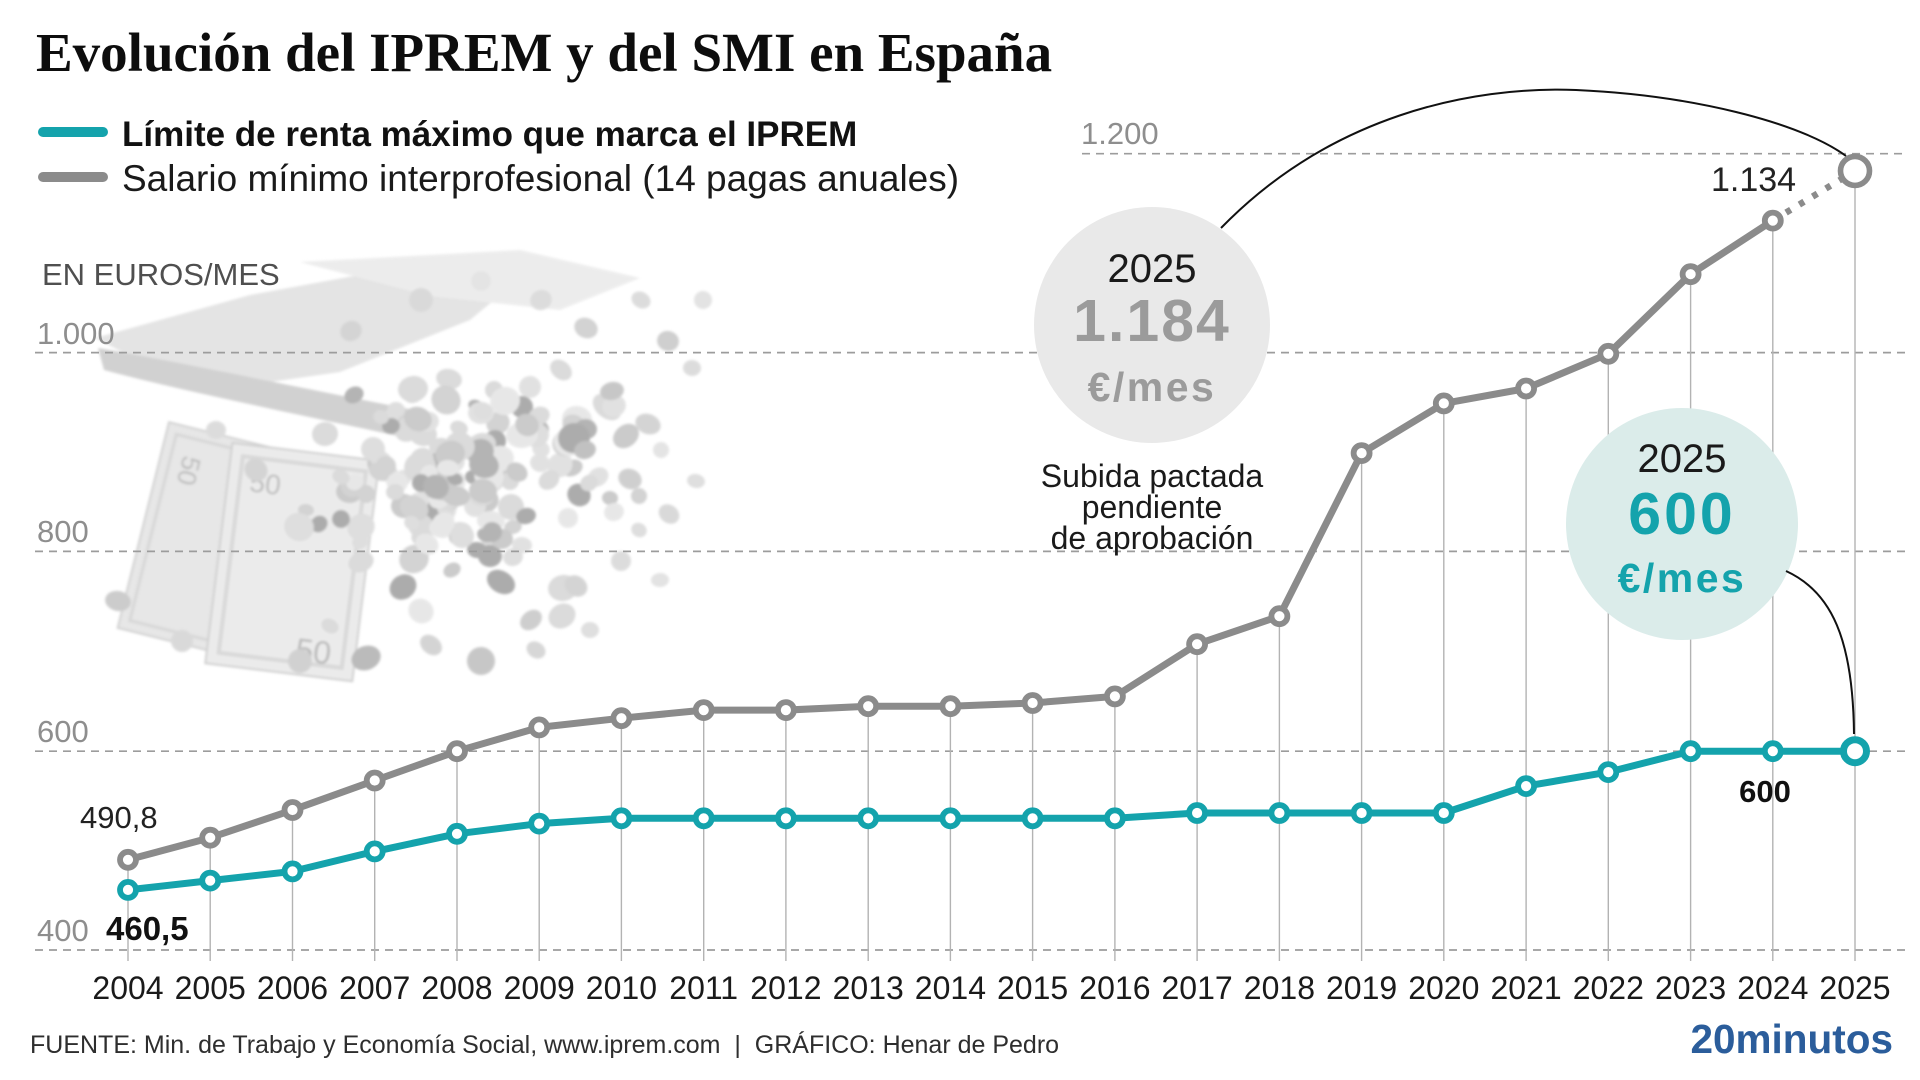 Image resolution: width=1920 pixels, height=1080 pixels. What do you see at coordinates (161, 274) in the screenshot?
I see `svg-text: EN EUROS/MES` at bounding box center [161, 274].